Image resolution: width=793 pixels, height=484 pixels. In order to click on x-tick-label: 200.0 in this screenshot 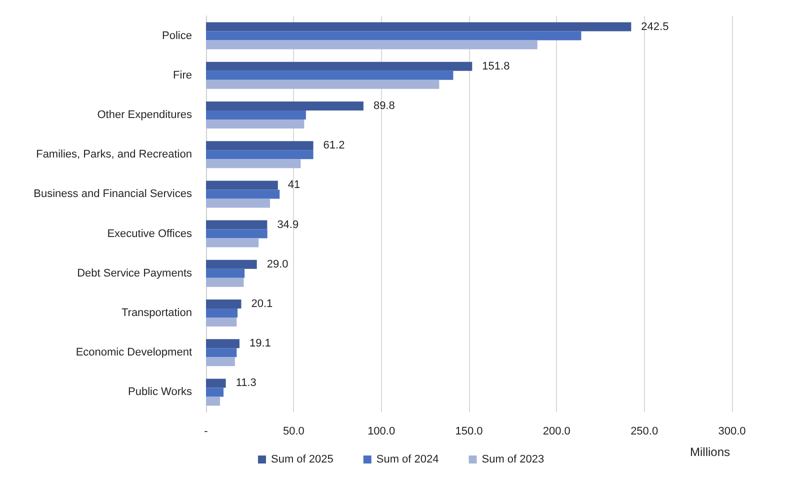, I will do `click(556, 432)`.